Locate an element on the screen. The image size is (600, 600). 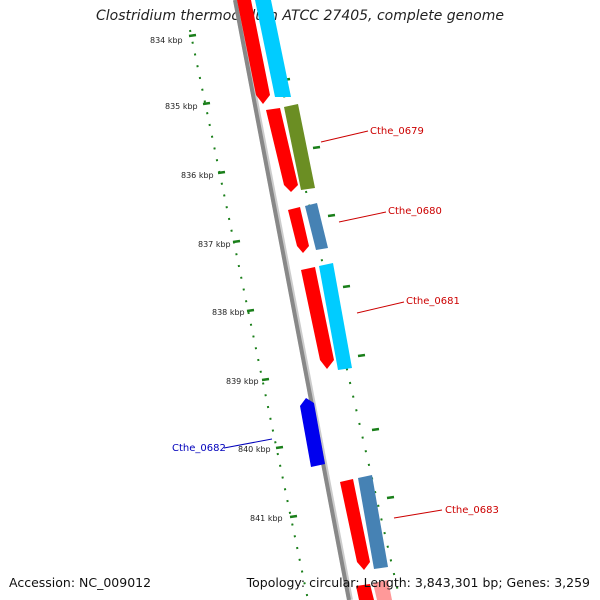
tick-label: 834 kbp is located at coordinates (166, 40).